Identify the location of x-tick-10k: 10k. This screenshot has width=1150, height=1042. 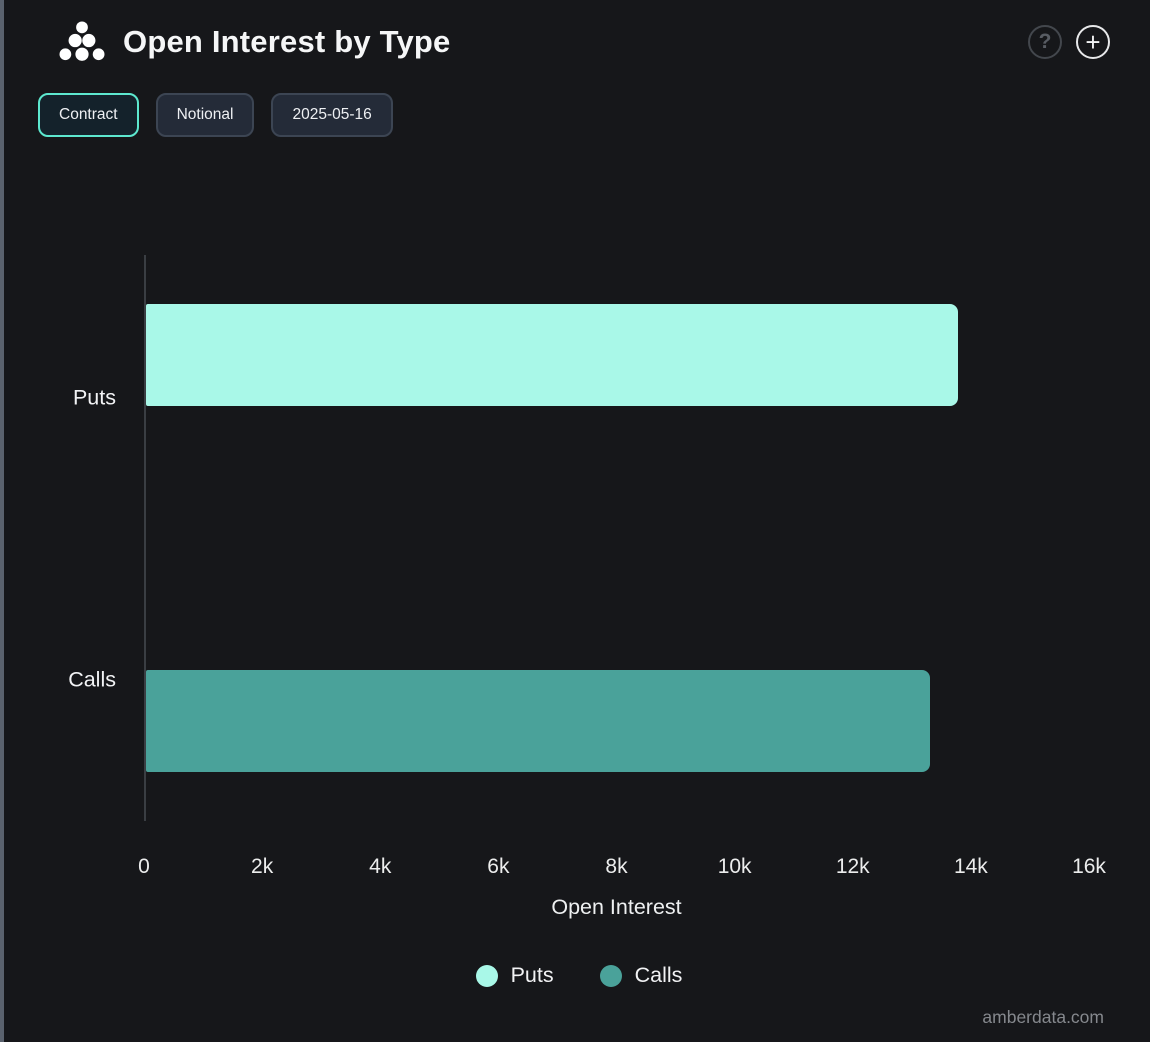
(734, 866).